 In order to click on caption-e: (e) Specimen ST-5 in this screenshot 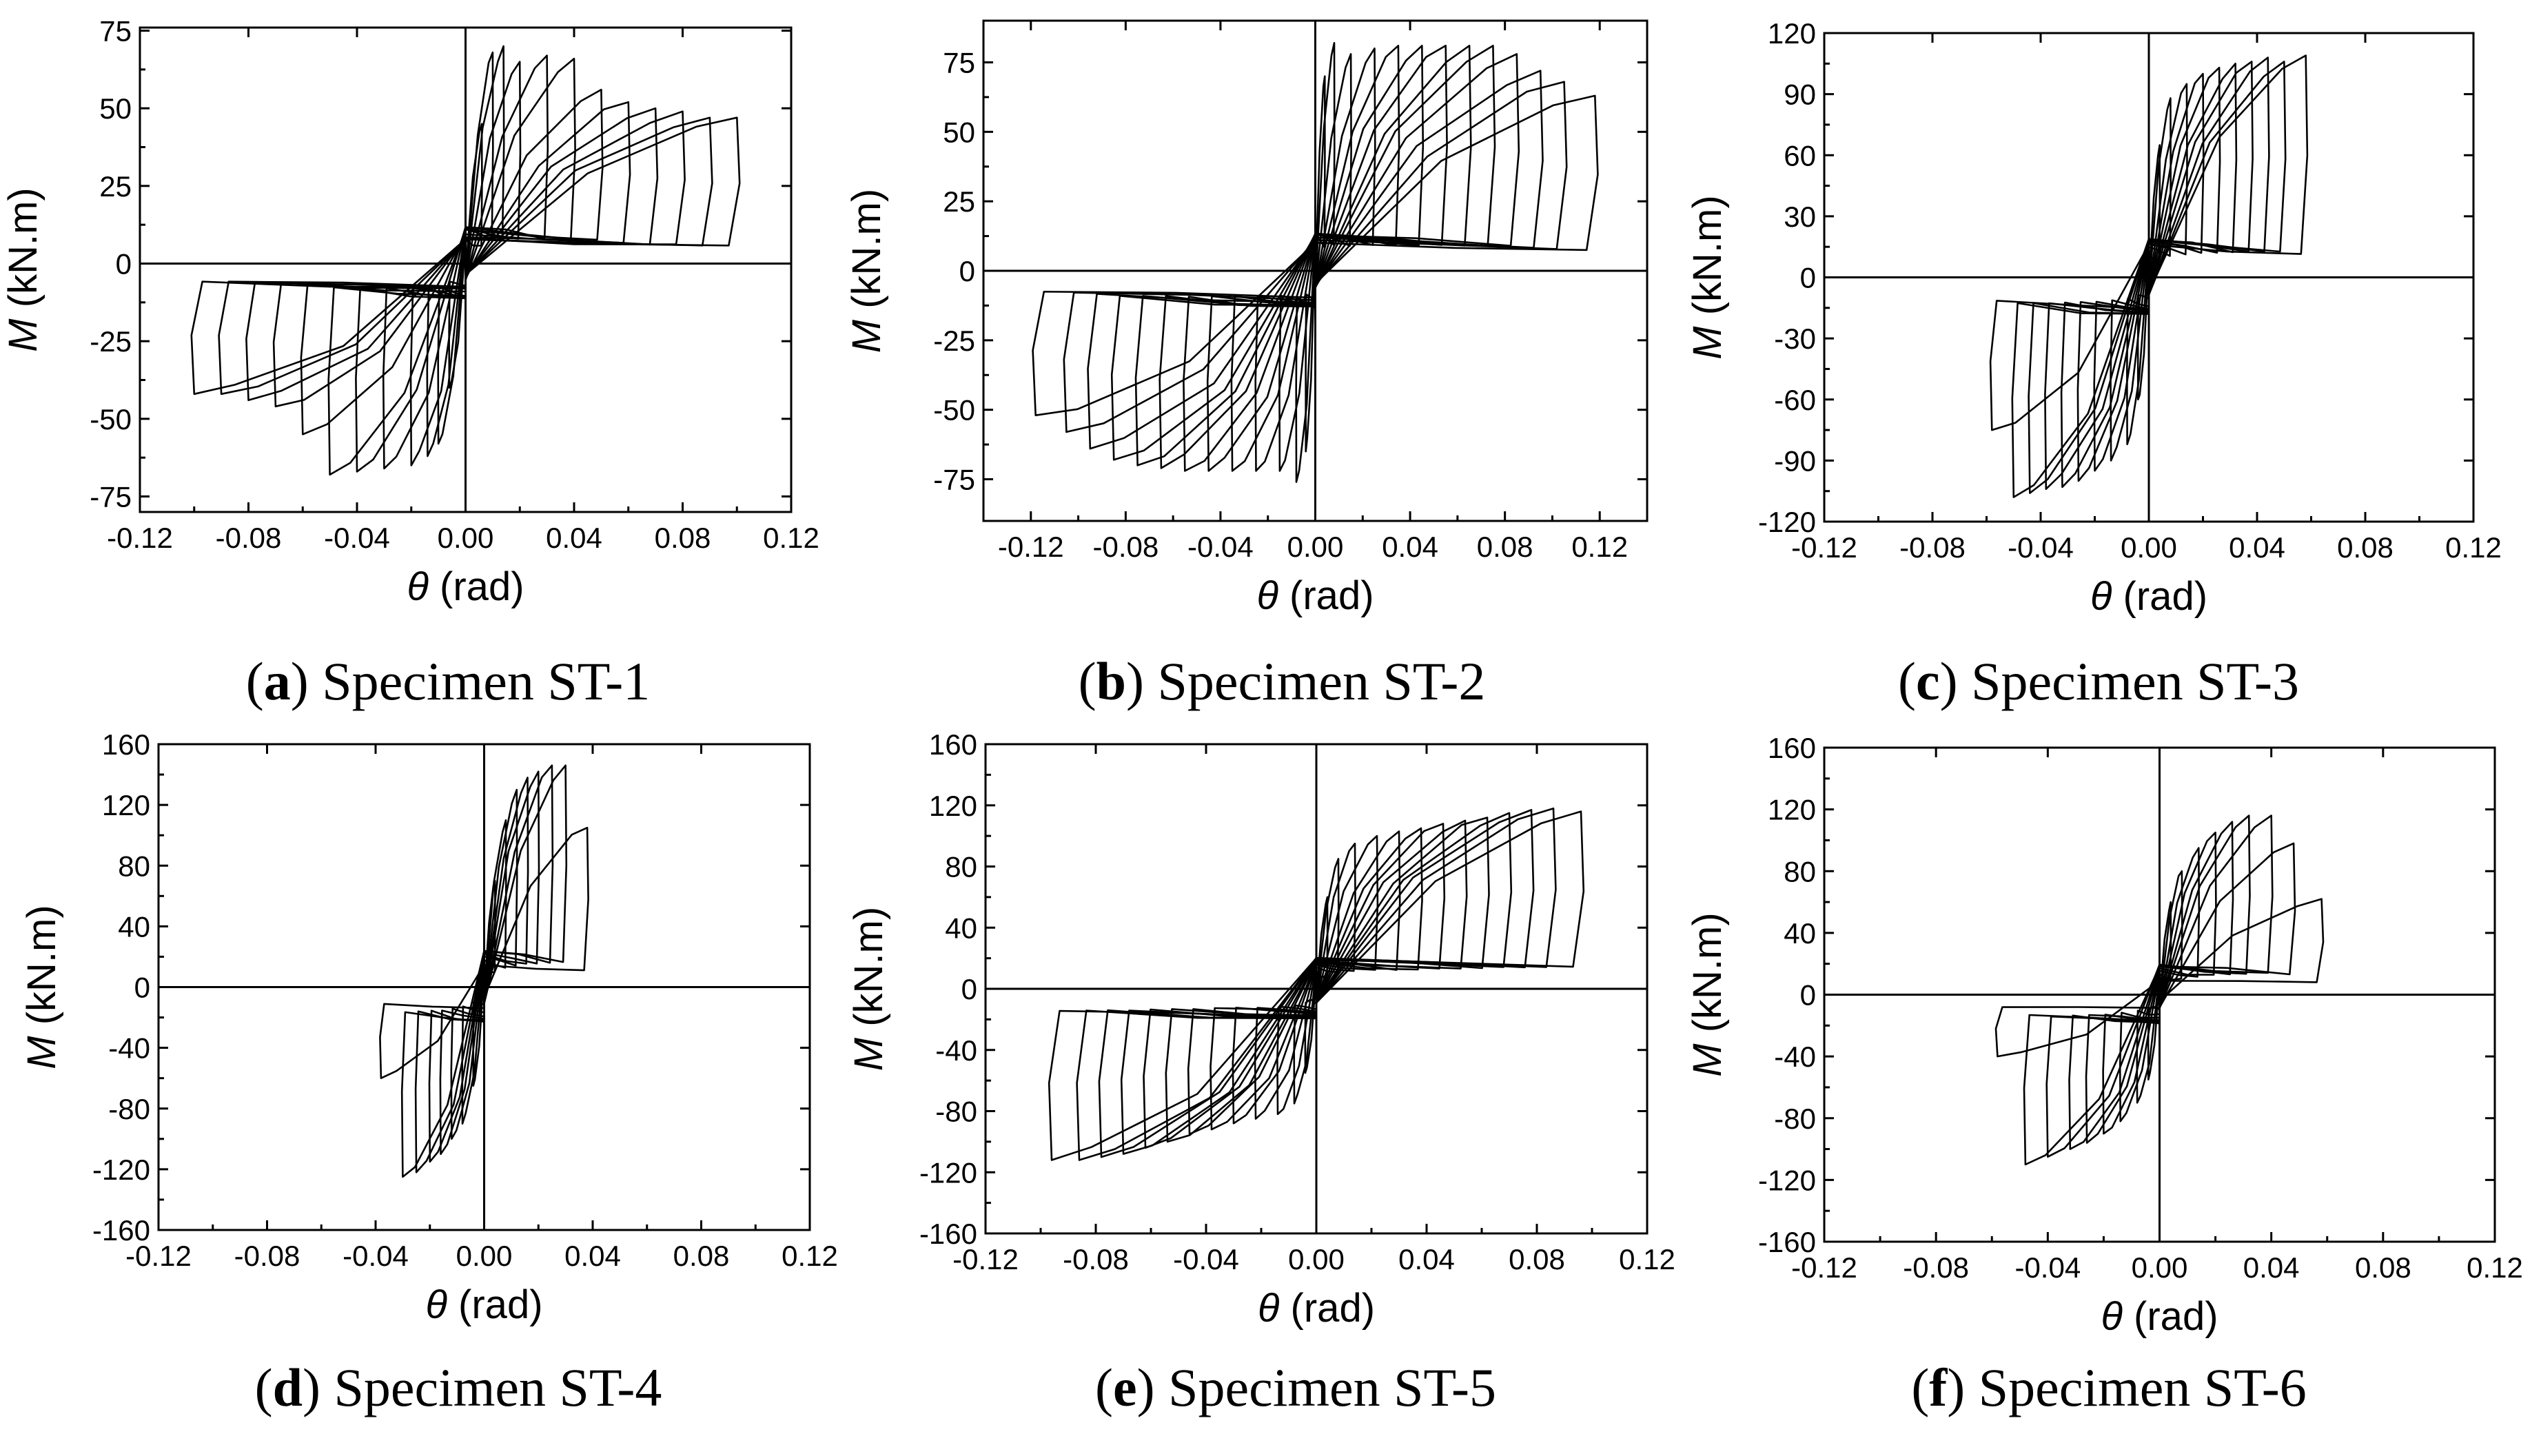, I will do `click(1295, 1387)`.